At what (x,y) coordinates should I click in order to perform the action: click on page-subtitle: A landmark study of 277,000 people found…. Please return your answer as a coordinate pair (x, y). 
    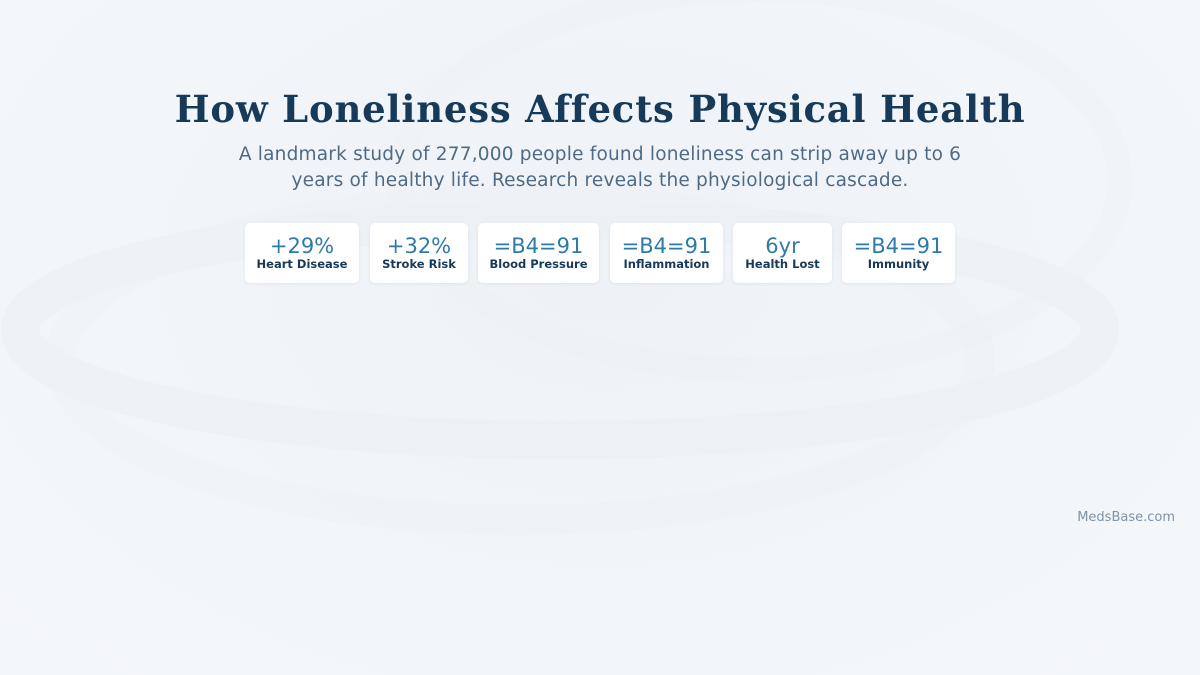
    Looking at the image, I should click on (600, 167).